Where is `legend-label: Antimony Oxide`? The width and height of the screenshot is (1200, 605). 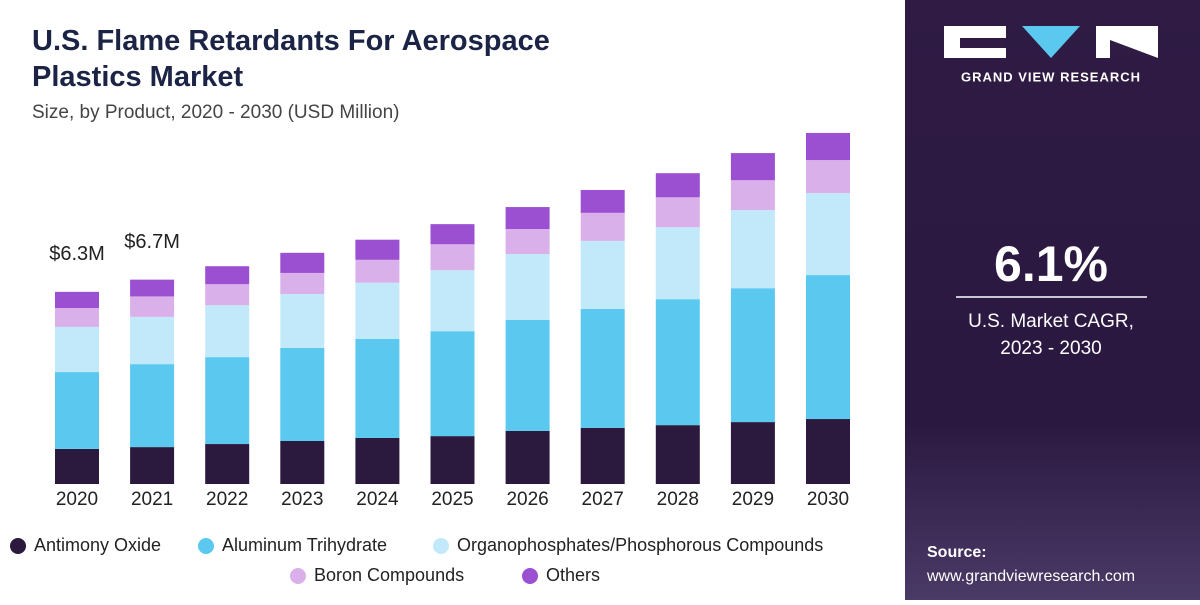
legend-label: Antimony Oxide is located at coordinates (97, 545).